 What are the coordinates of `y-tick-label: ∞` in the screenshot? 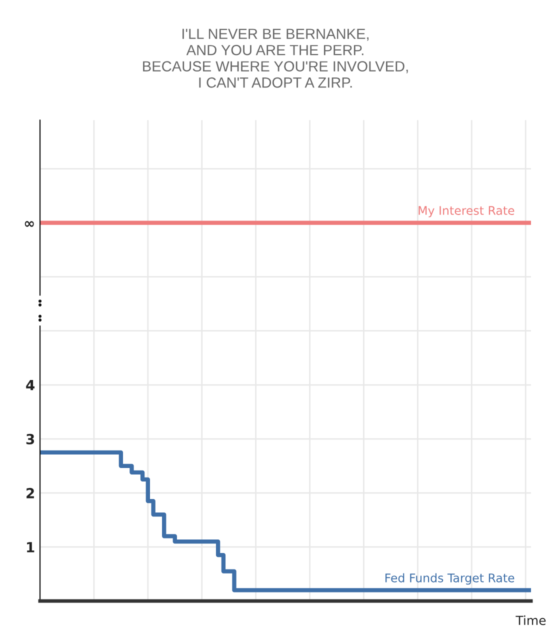 It's located at (29, 224).